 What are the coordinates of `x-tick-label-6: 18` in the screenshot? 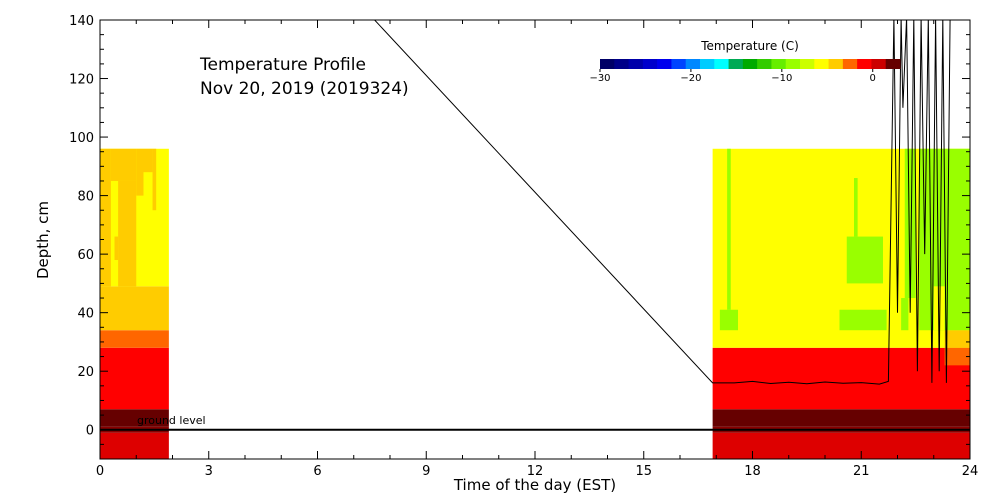 It's located at (752, 471).